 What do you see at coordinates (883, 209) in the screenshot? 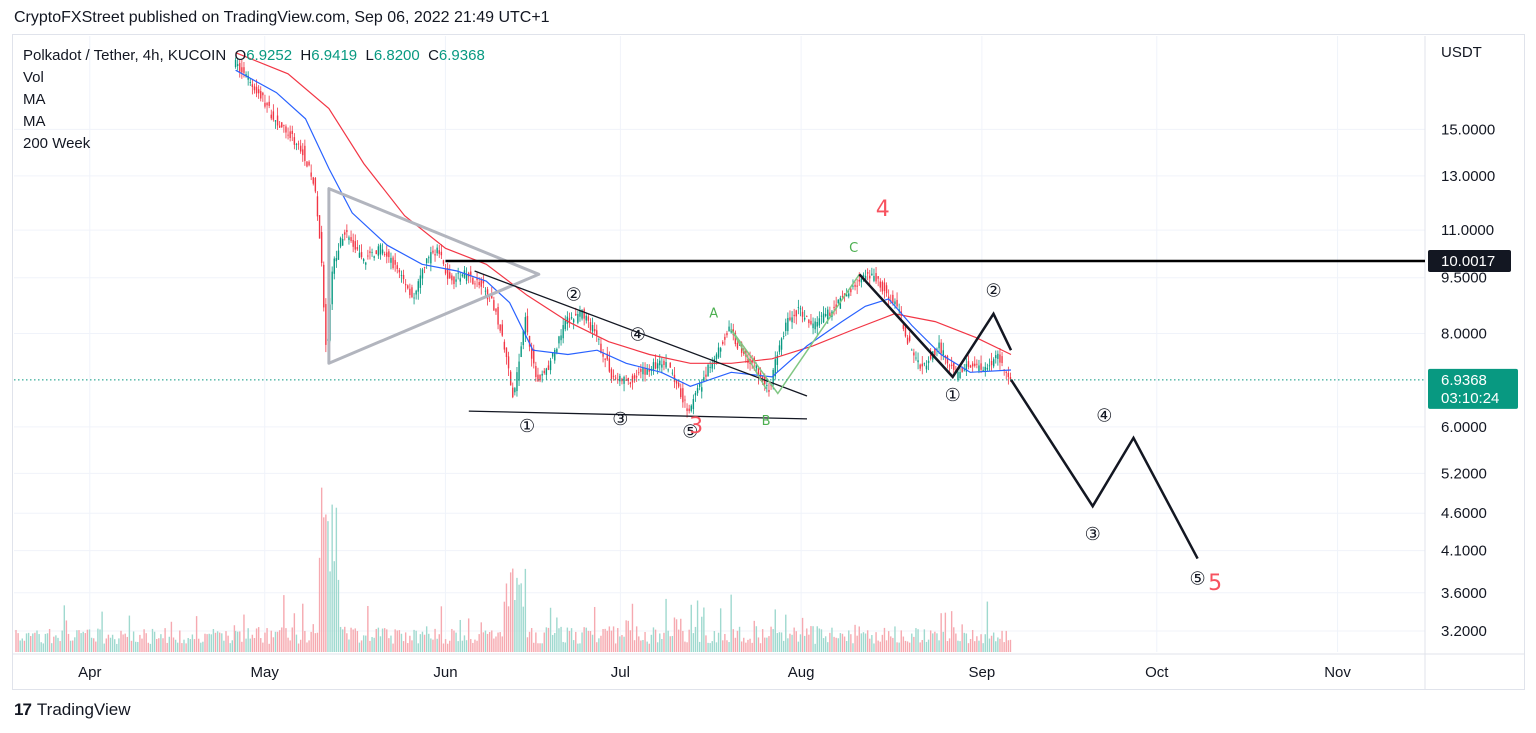
I see `wave-label: 4` at bounding box center [883, 209].